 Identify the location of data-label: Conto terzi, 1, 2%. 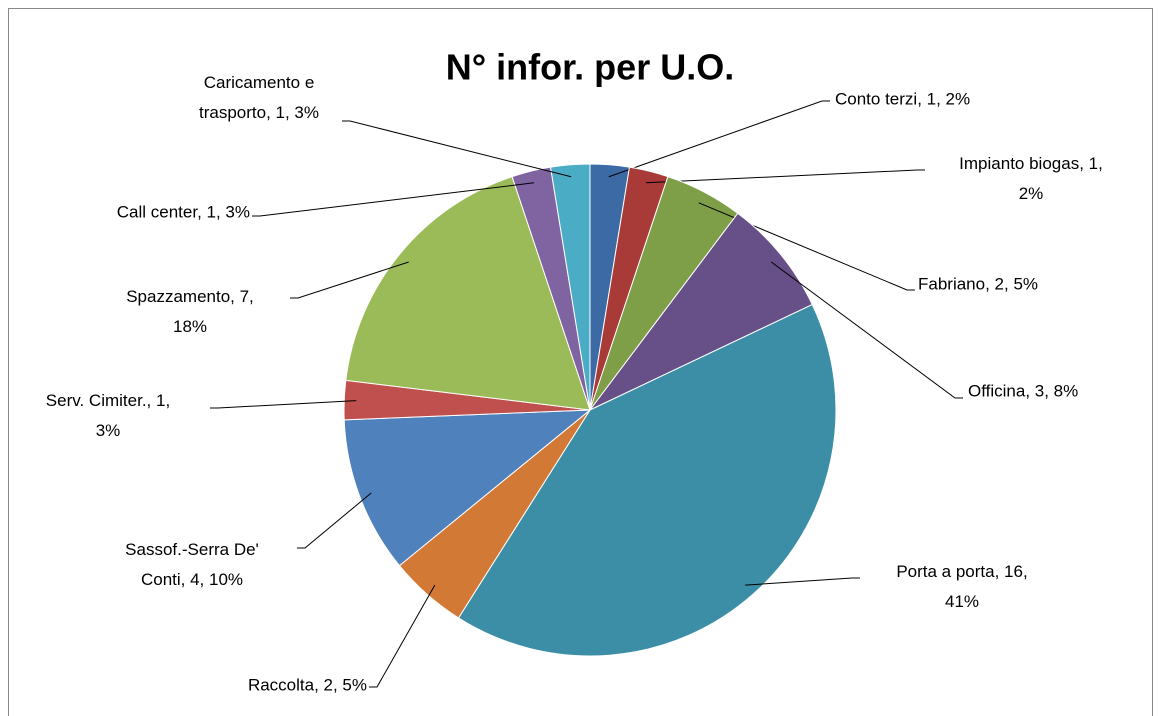
(902, 98).